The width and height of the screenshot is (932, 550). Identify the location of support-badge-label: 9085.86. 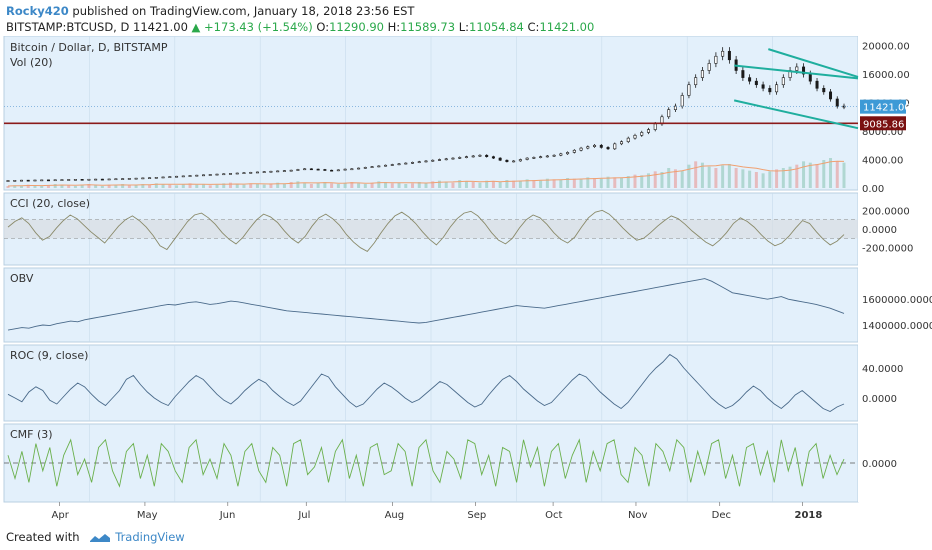
(883, 124).